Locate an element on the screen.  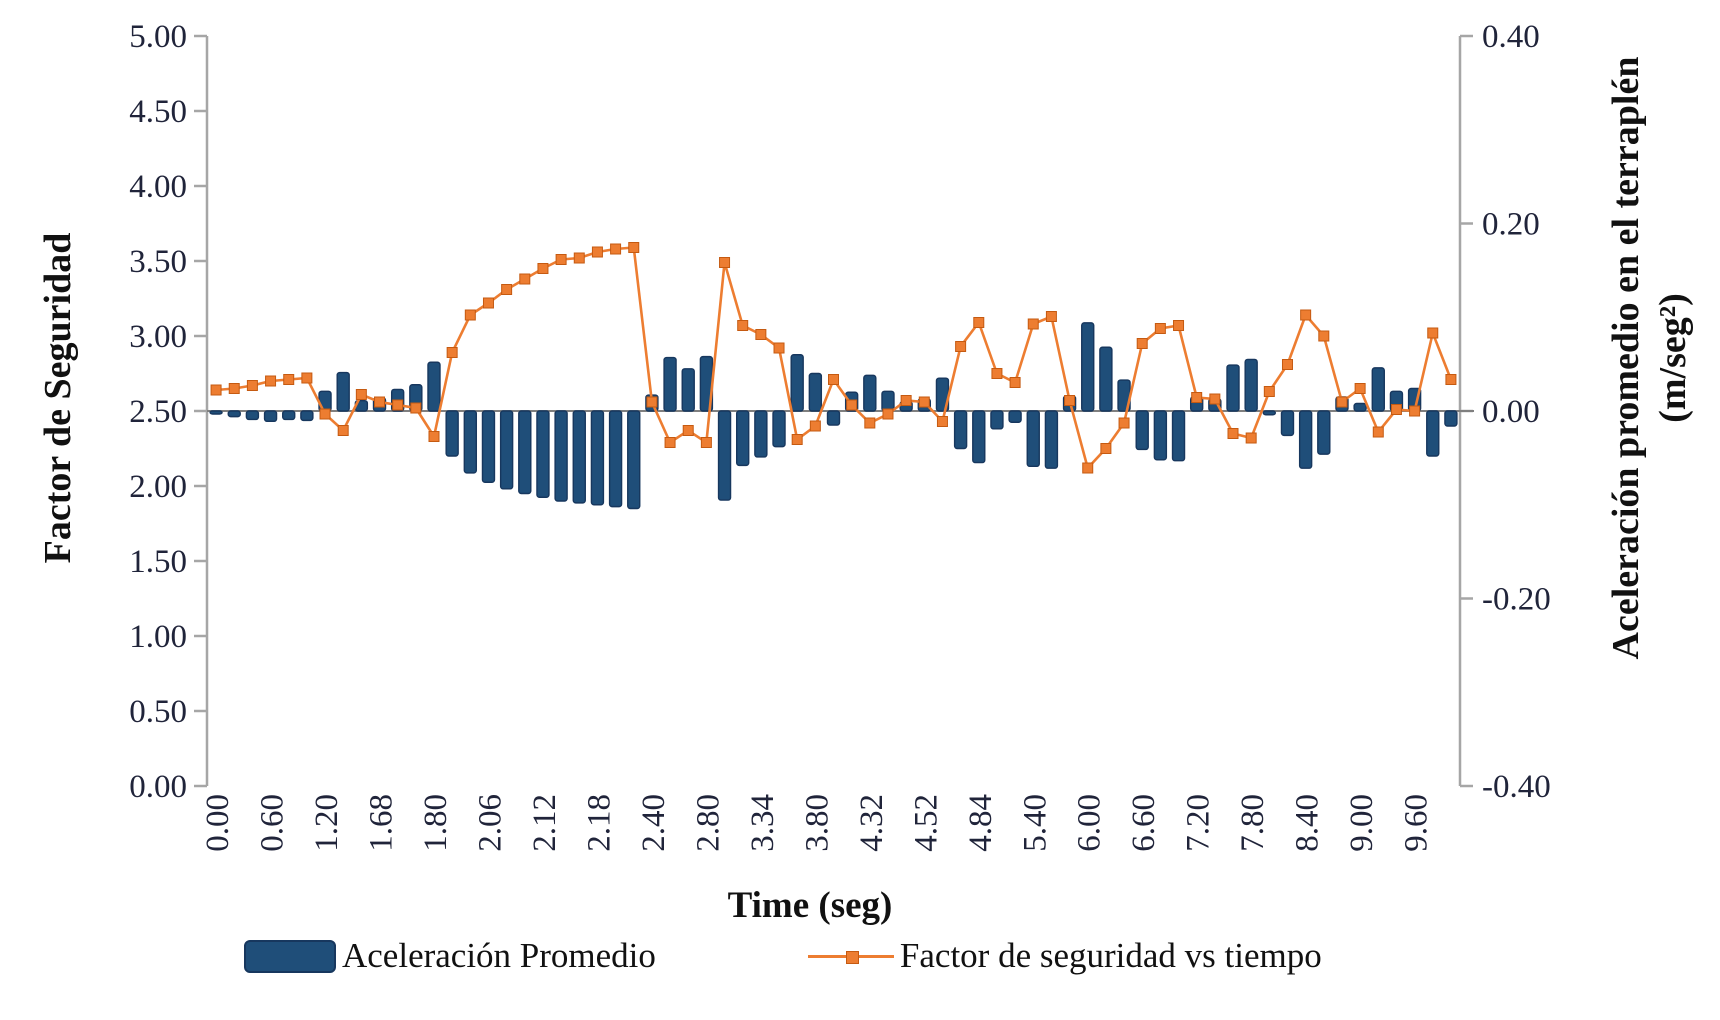
x-axis-tick-label: 2.80 is located at coordinates (708, 823).